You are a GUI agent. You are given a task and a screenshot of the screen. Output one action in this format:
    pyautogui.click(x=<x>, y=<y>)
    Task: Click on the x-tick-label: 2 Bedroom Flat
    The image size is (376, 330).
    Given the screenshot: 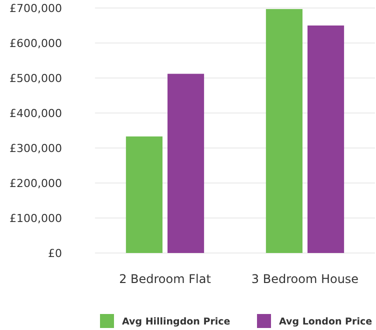 What is the action you would take?
    pyautogui.click(x=165, y=279)
    